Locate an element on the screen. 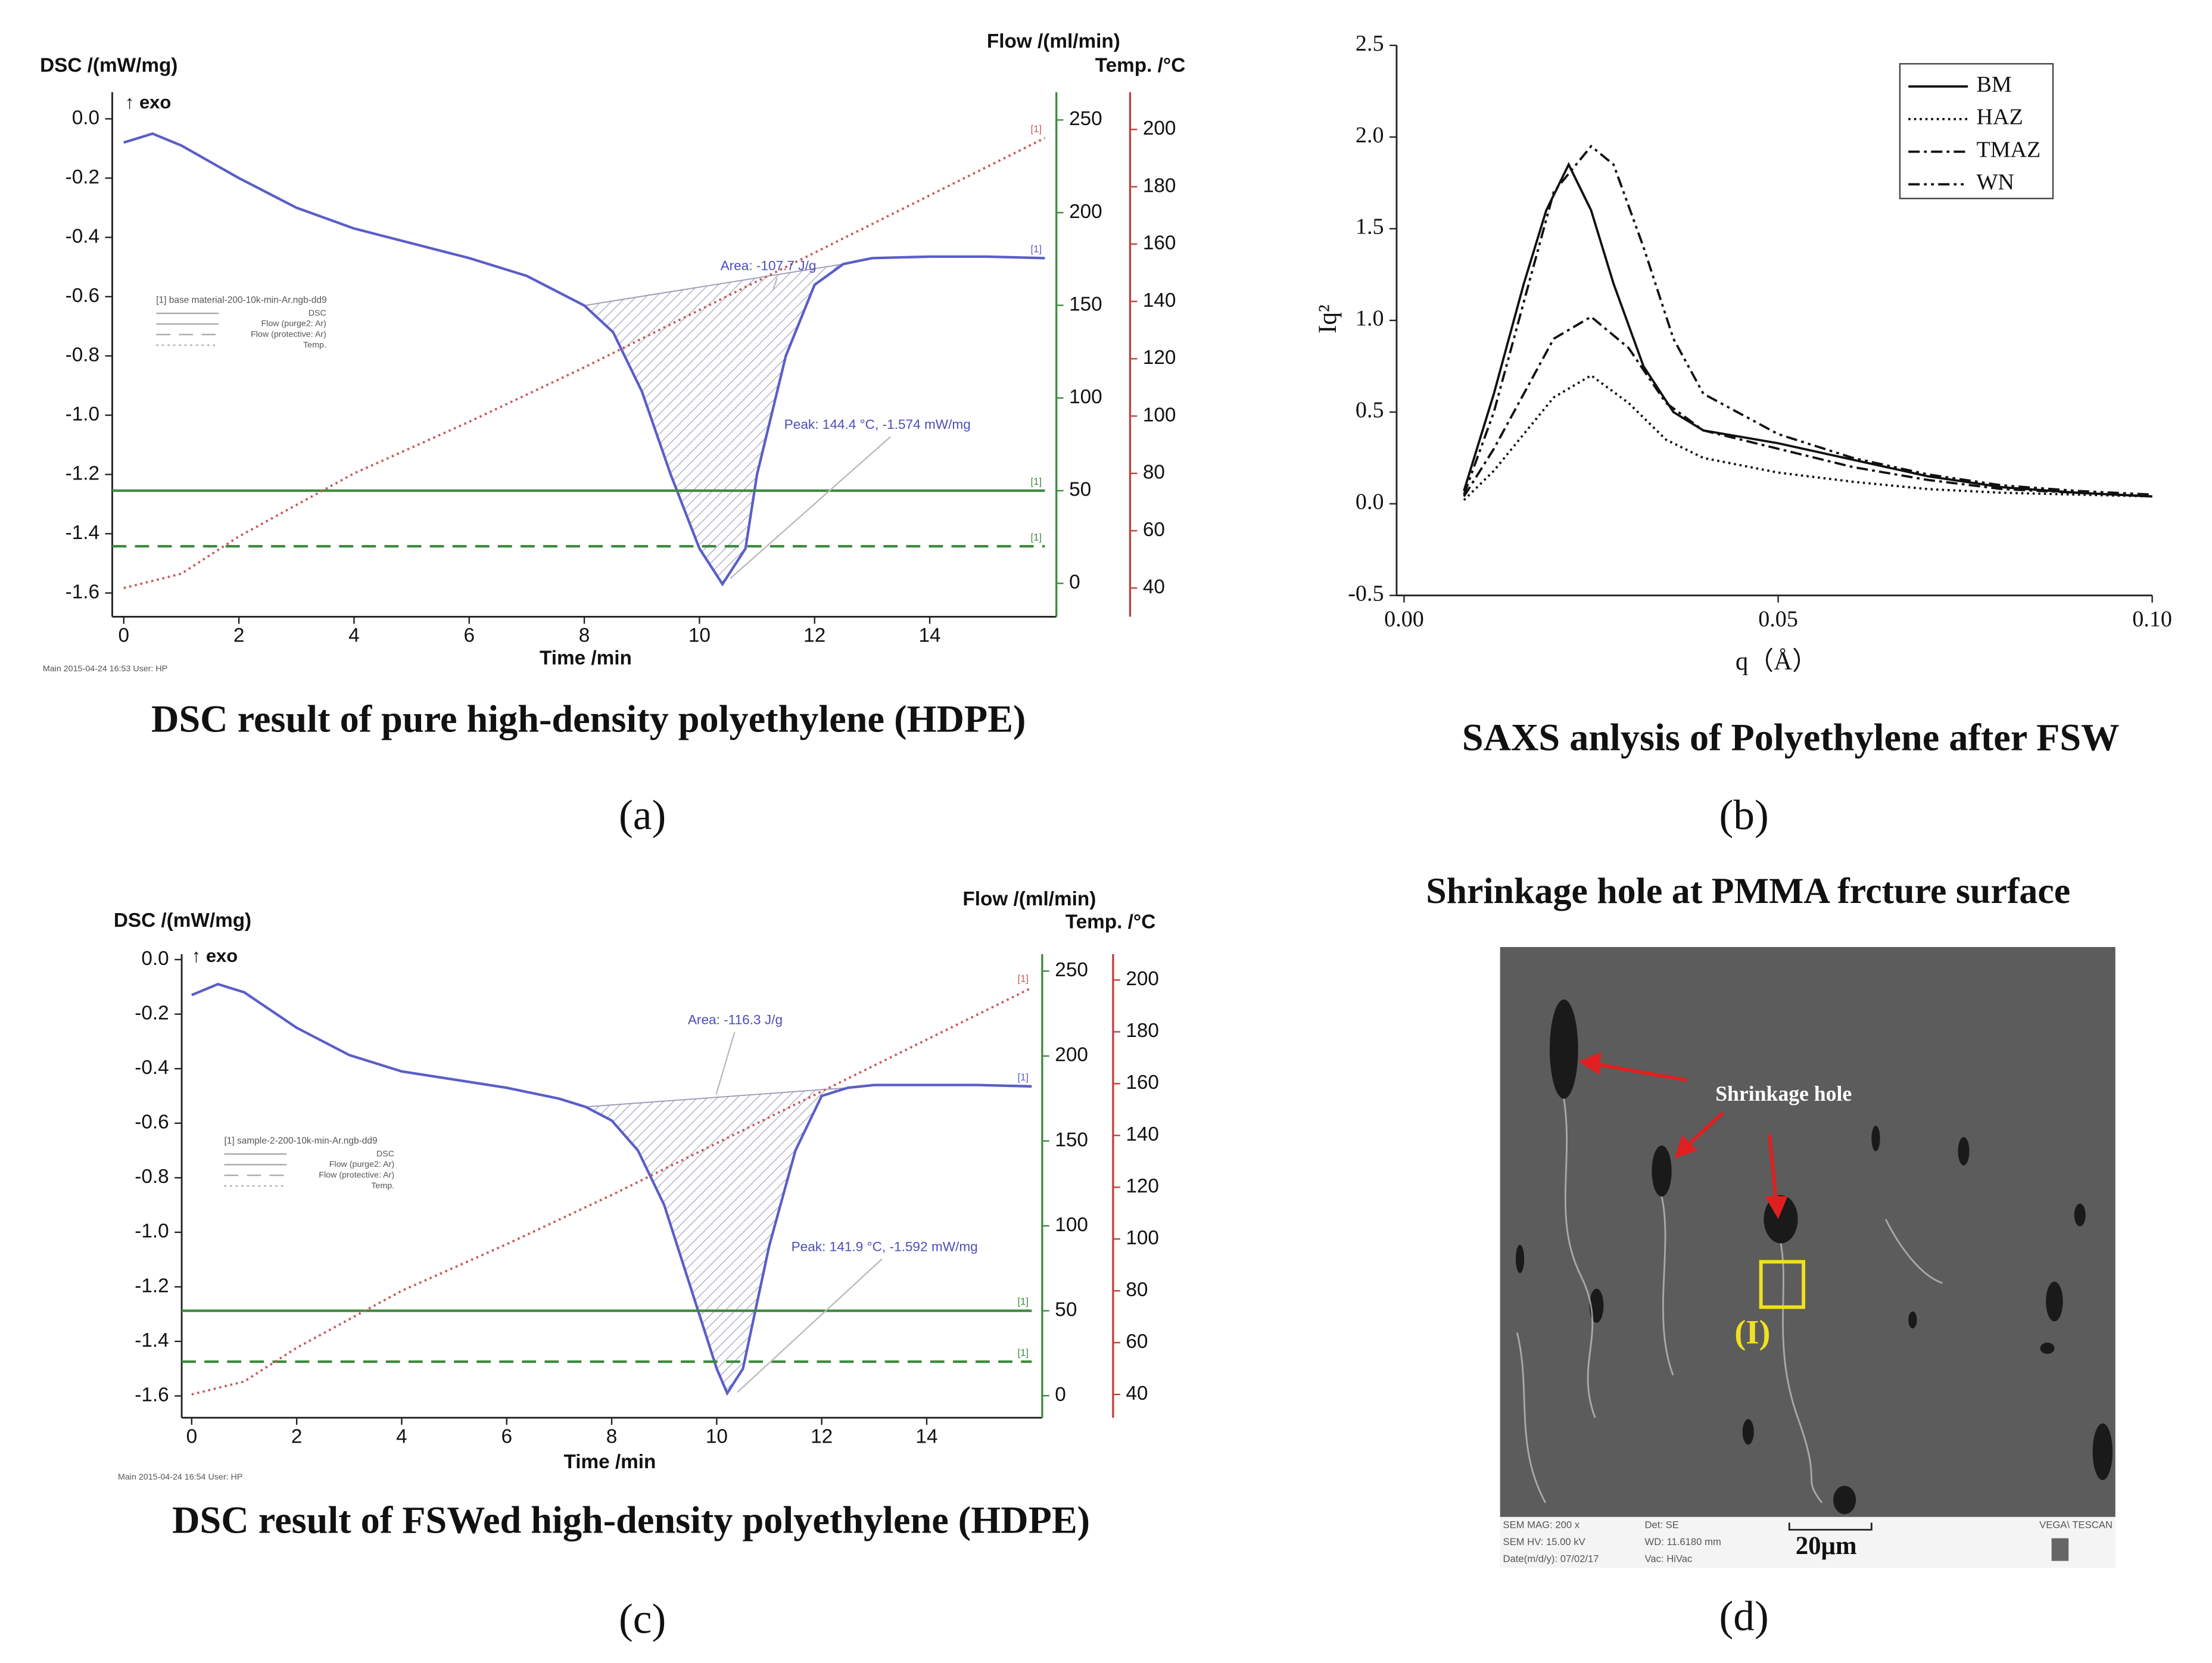  y-tick-label: 2.0 is located at coordinates (1370, 135).